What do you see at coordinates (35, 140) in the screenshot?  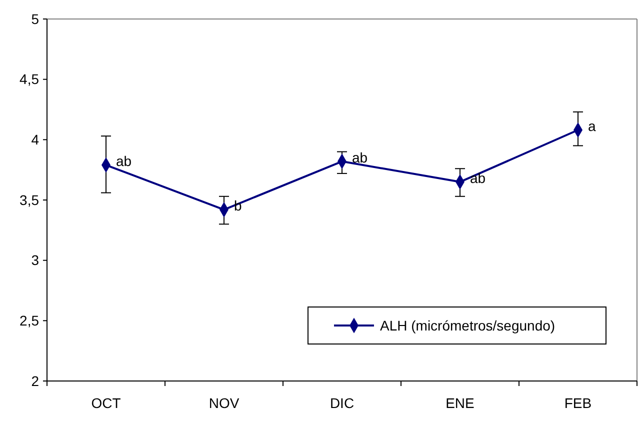 I see `y-tick-label: 4` at bounding box center [35, 140].